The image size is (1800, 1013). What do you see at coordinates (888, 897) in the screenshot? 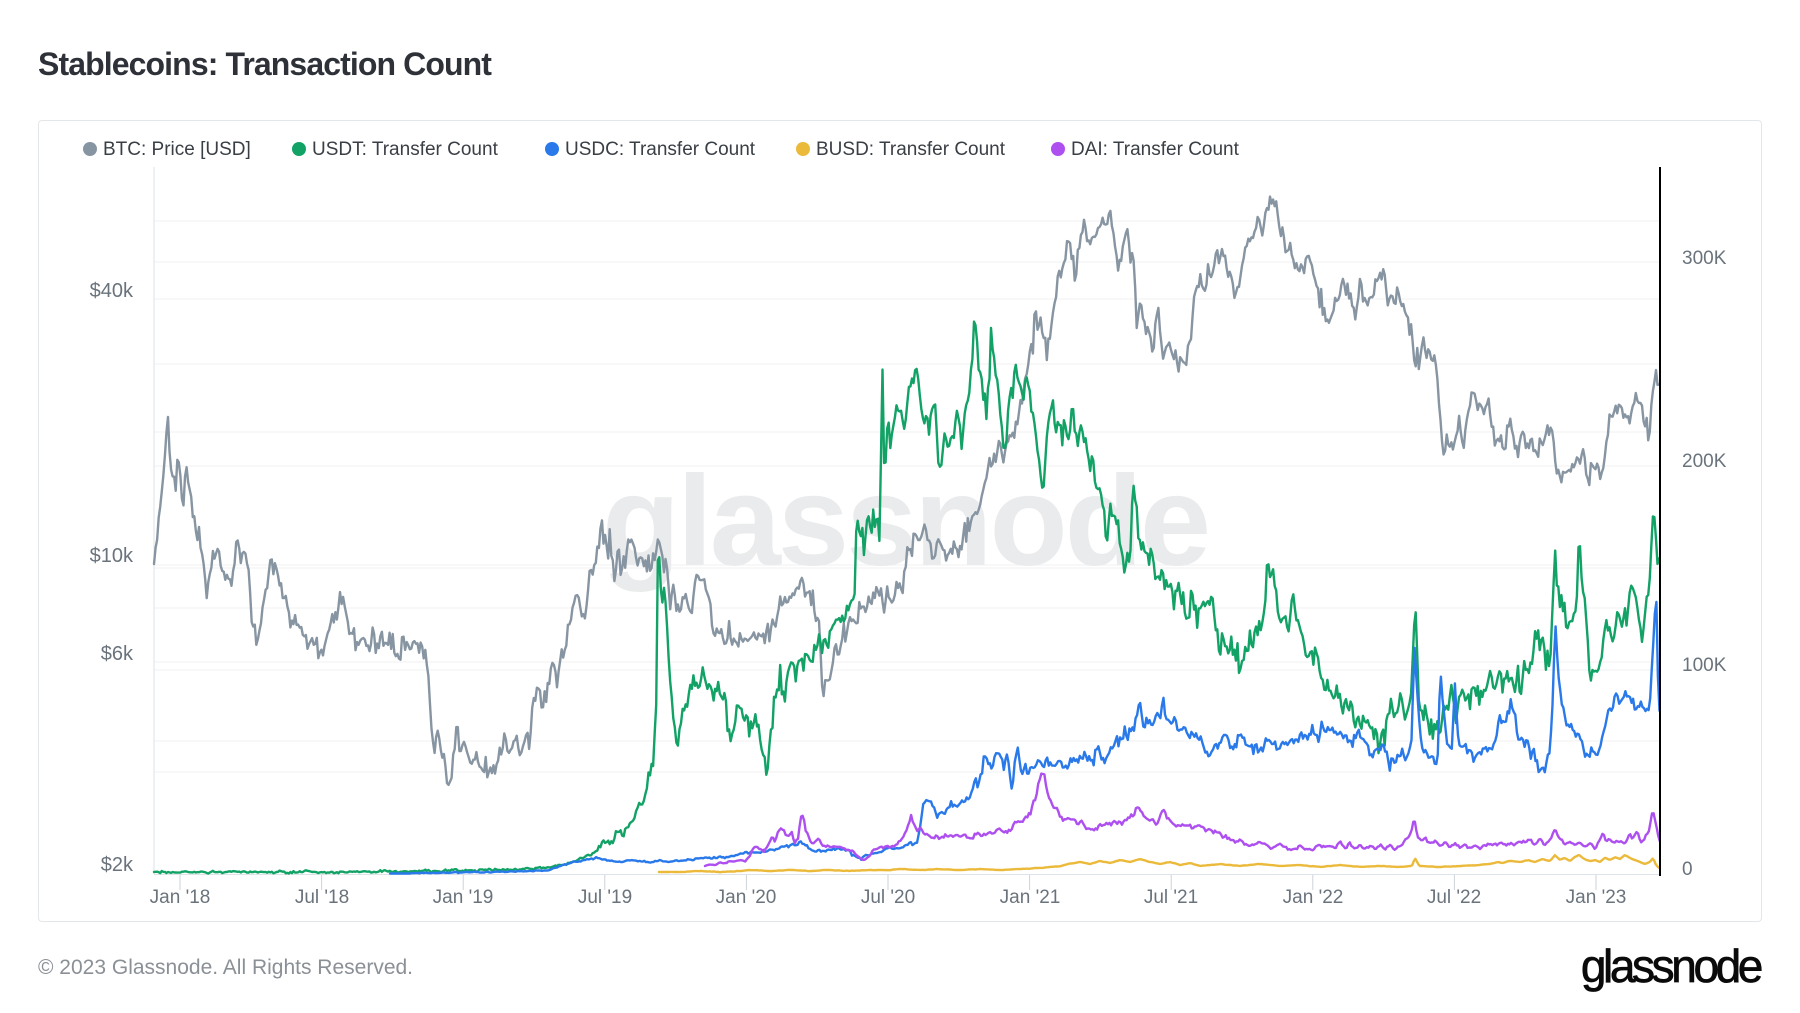
I see `svg-text: Jul '20` at bounding box center [888, 897].